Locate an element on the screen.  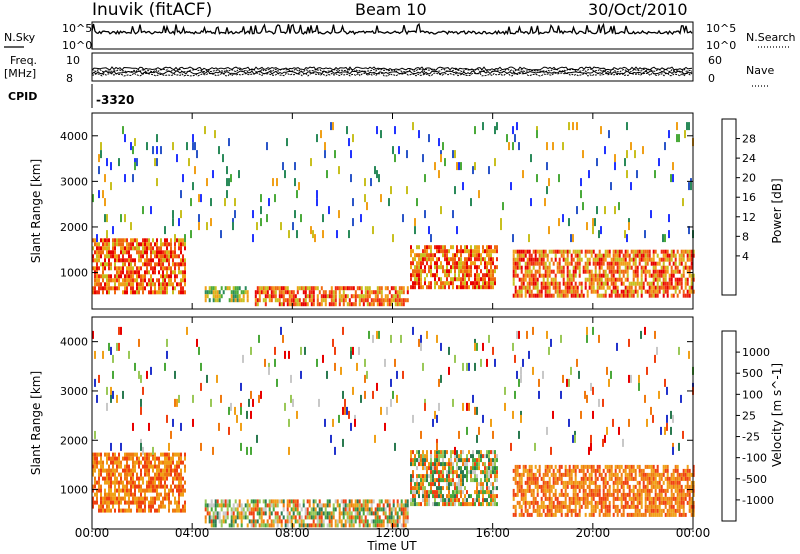
radar-title: Inuvik (fitACF) is located at coordinates (152, 10).